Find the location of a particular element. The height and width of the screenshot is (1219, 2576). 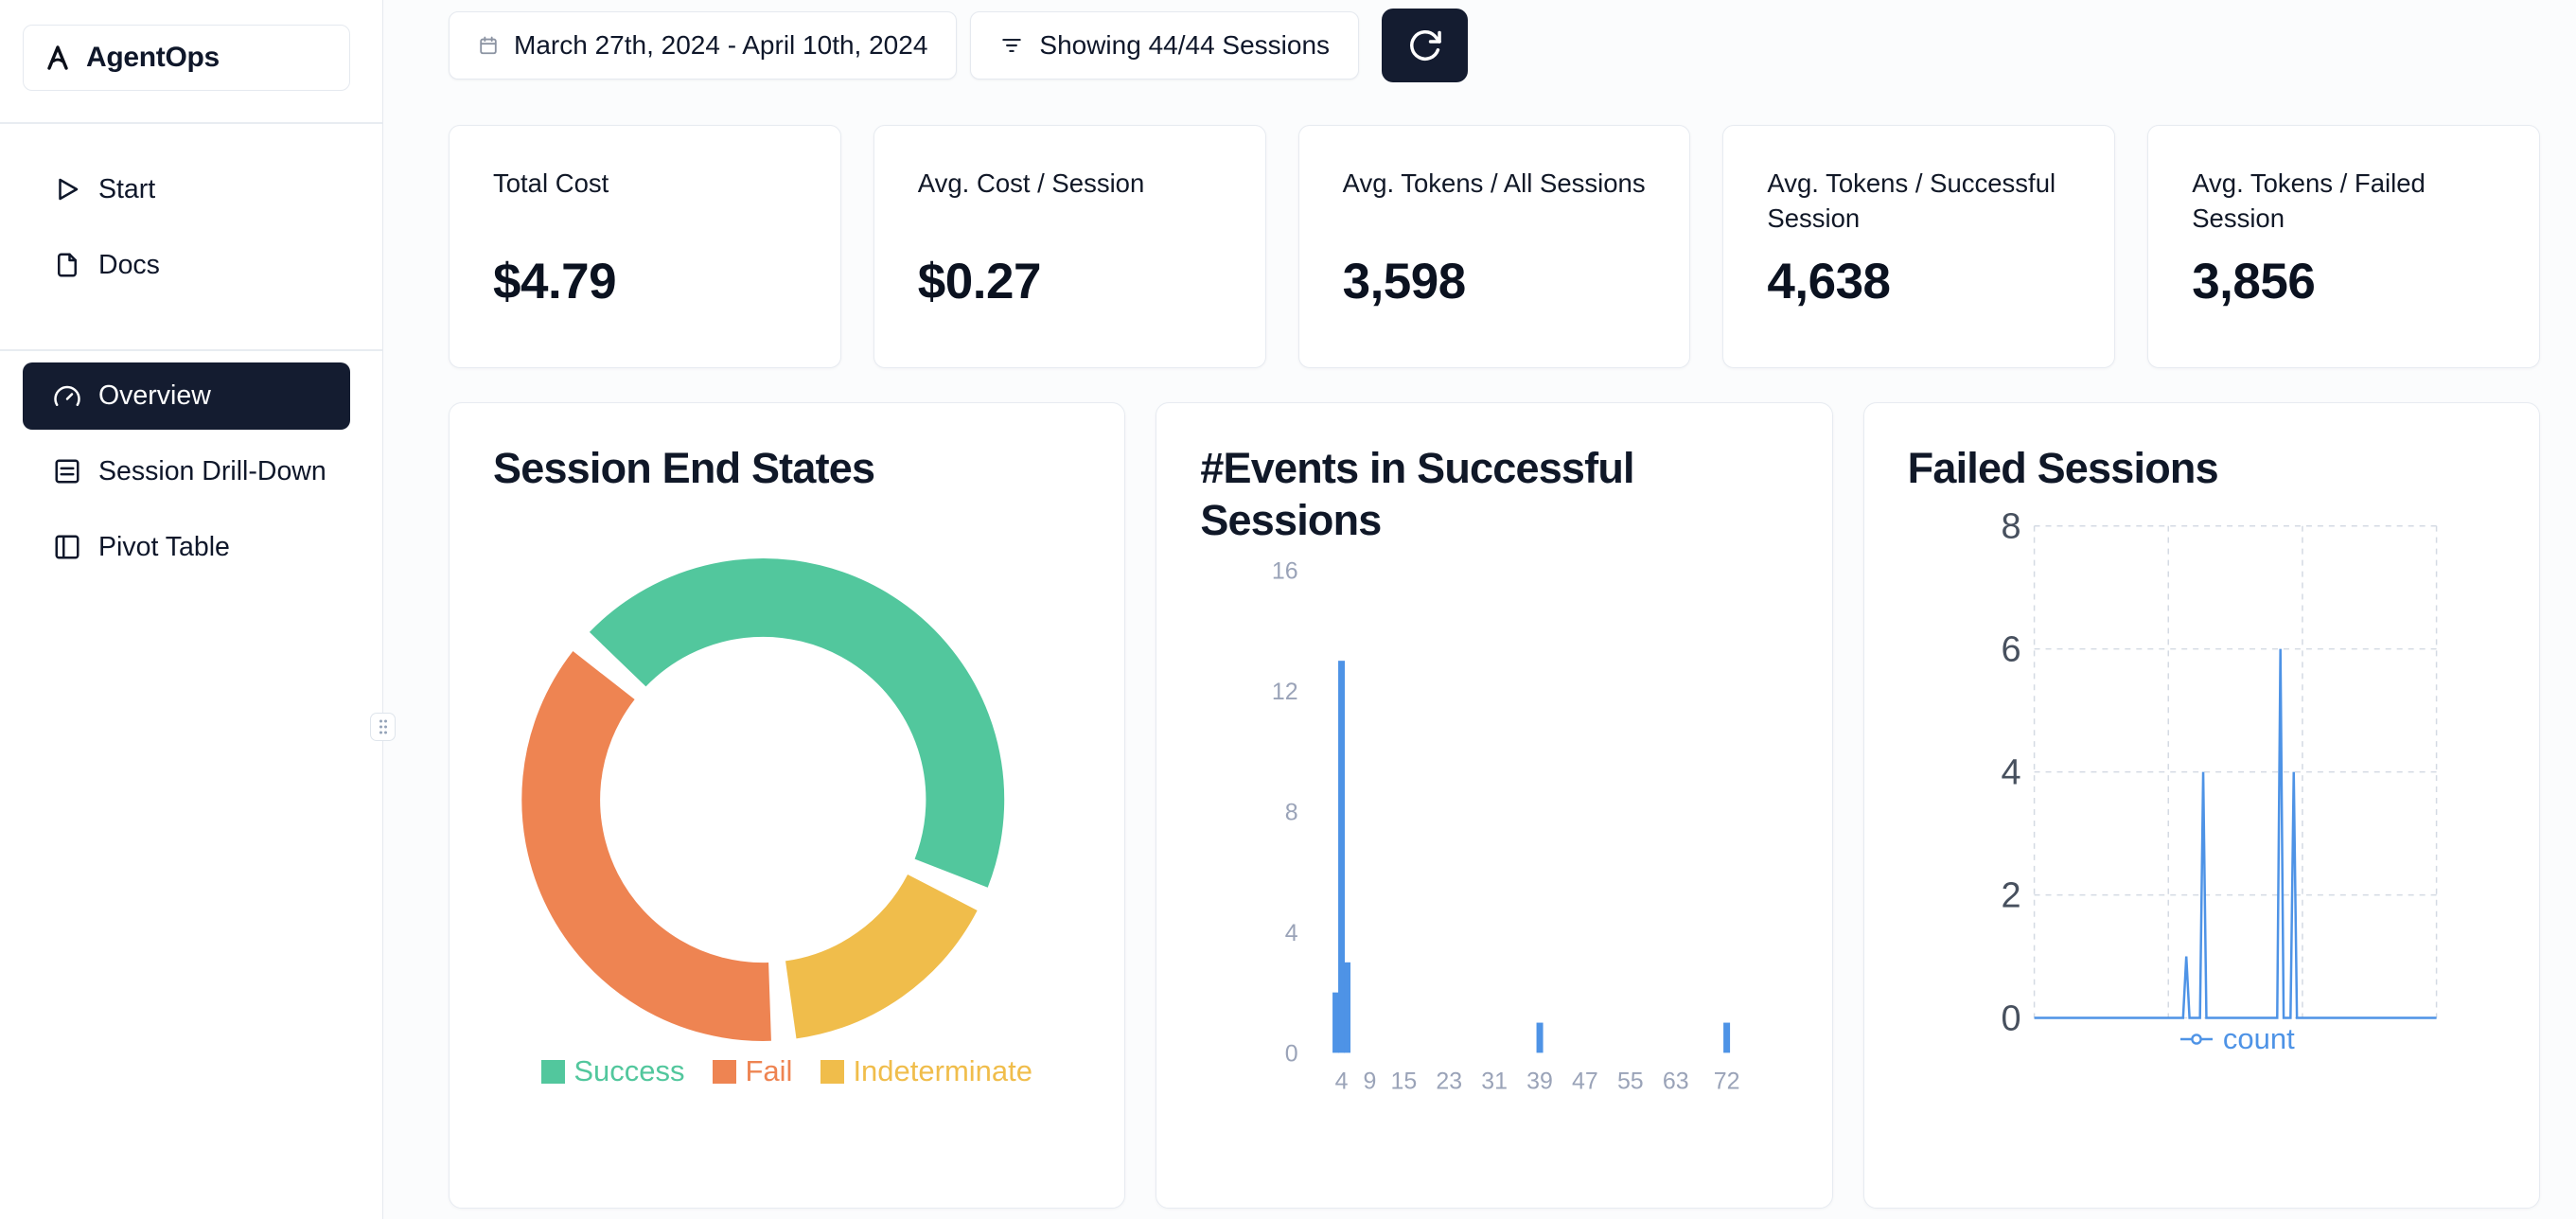

stat-card-total-cost: Total Cost $4.79 is located at coordinates (645, 246).